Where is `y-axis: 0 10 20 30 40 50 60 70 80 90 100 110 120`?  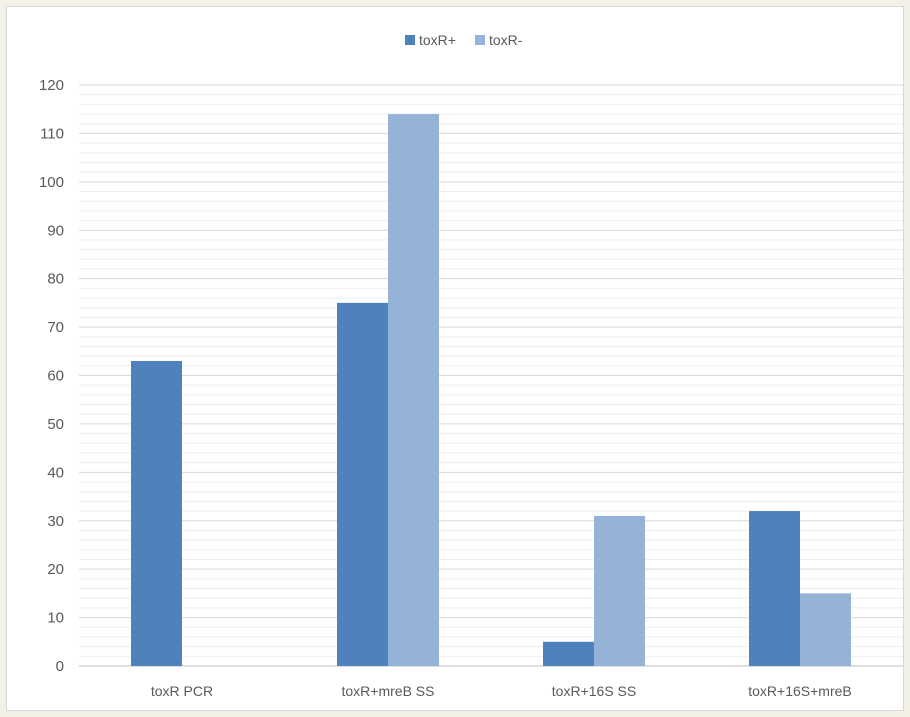 y-axis: 0 10 20 30 40 50 60 70 80 90 100 110 120 is located at coordinates (51, 376).